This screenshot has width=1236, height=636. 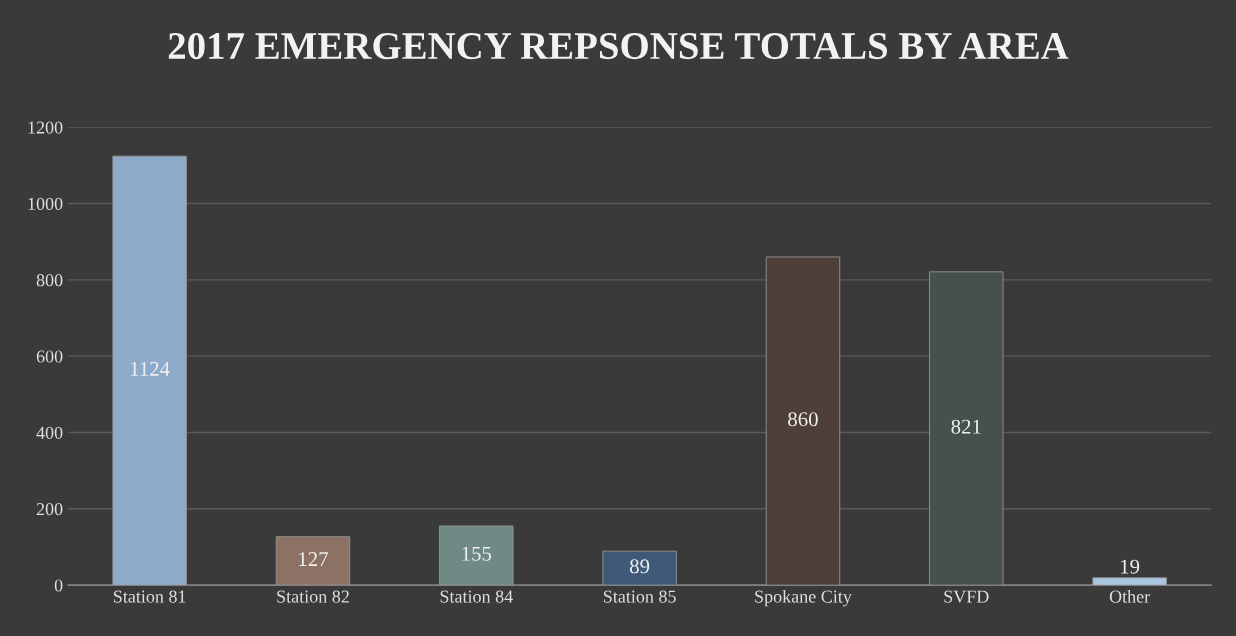 What do you see at coordinates (45, 127) in the screenshot?
I see `y-tick-label: 1200` at bounding box center [45, 127].